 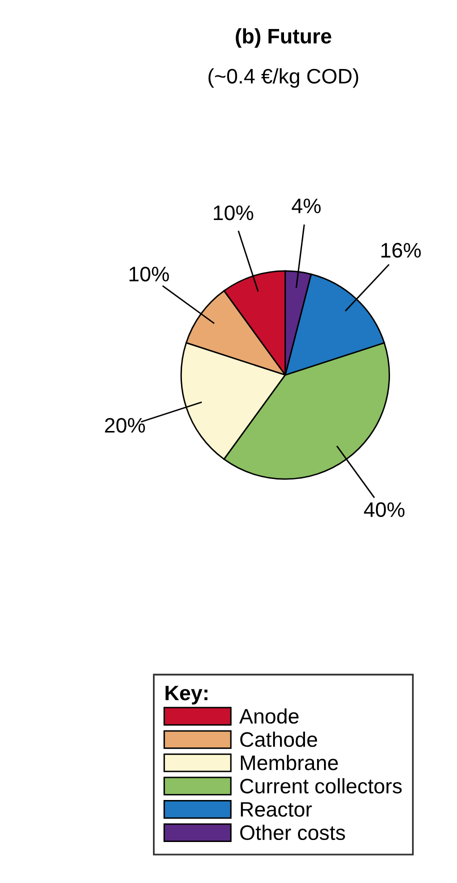 I want to click on legend-label: Other costs, so click(x=292, y=832).